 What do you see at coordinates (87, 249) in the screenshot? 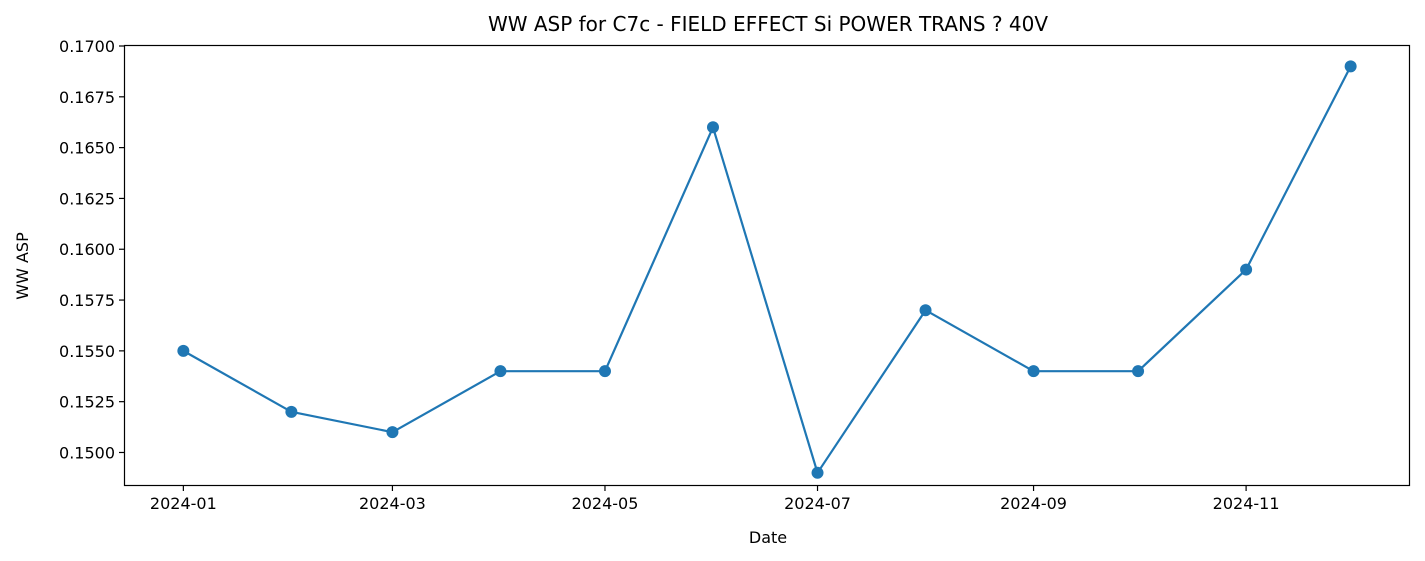
I see `y-tick-label: 0.1600` at bounding box center [87, 249].